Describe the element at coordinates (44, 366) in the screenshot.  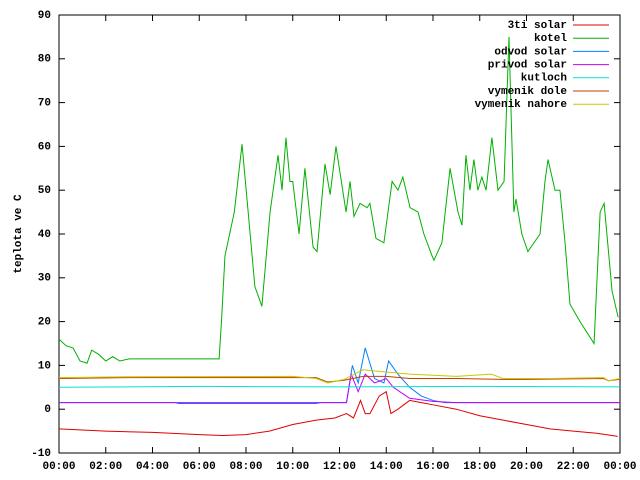
I see `y-tick-label: 10` at that location.